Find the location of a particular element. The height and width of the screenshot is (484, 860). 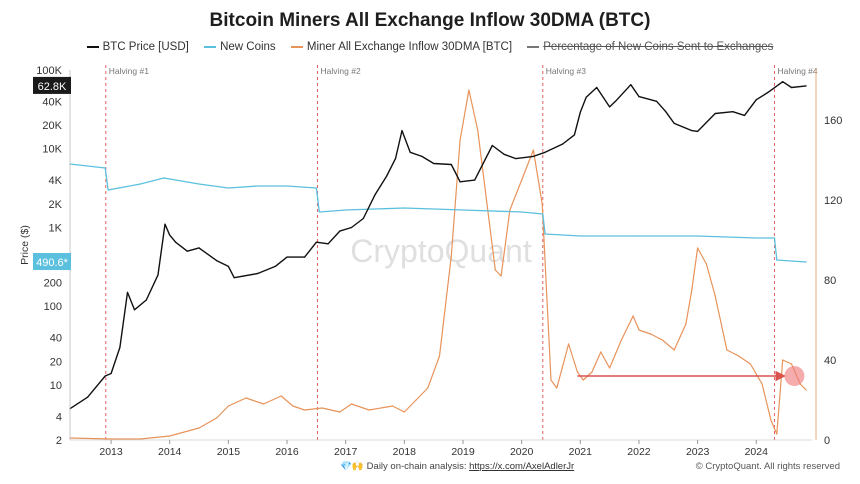

y-left-tick-label: 10K is located at coordinates (52, 150).